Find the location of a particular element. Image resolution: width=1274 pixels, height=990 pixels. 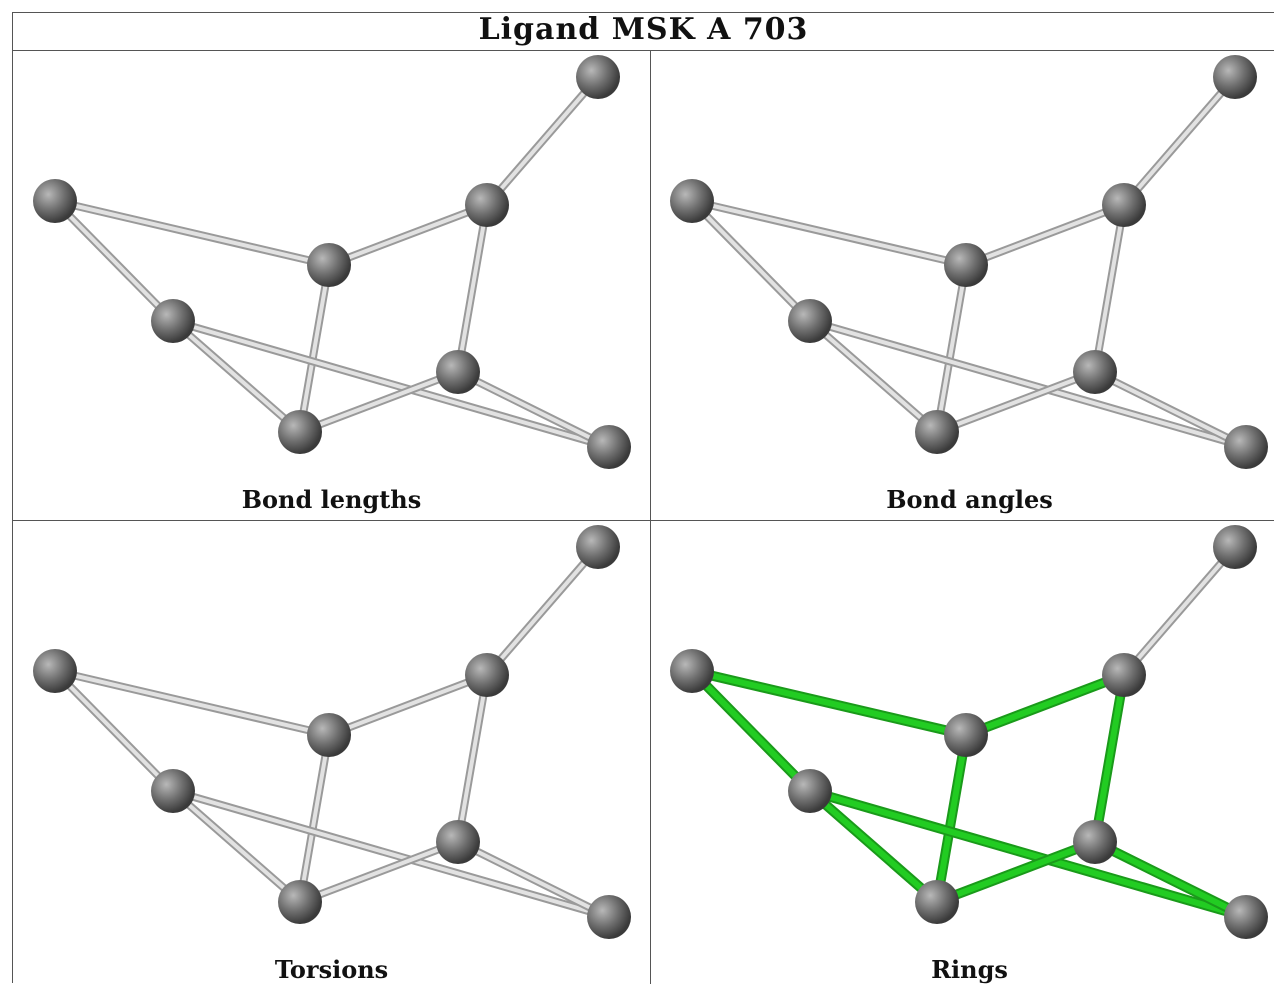

panel-caption: Bond lengths is located at coordinates (331, 499).